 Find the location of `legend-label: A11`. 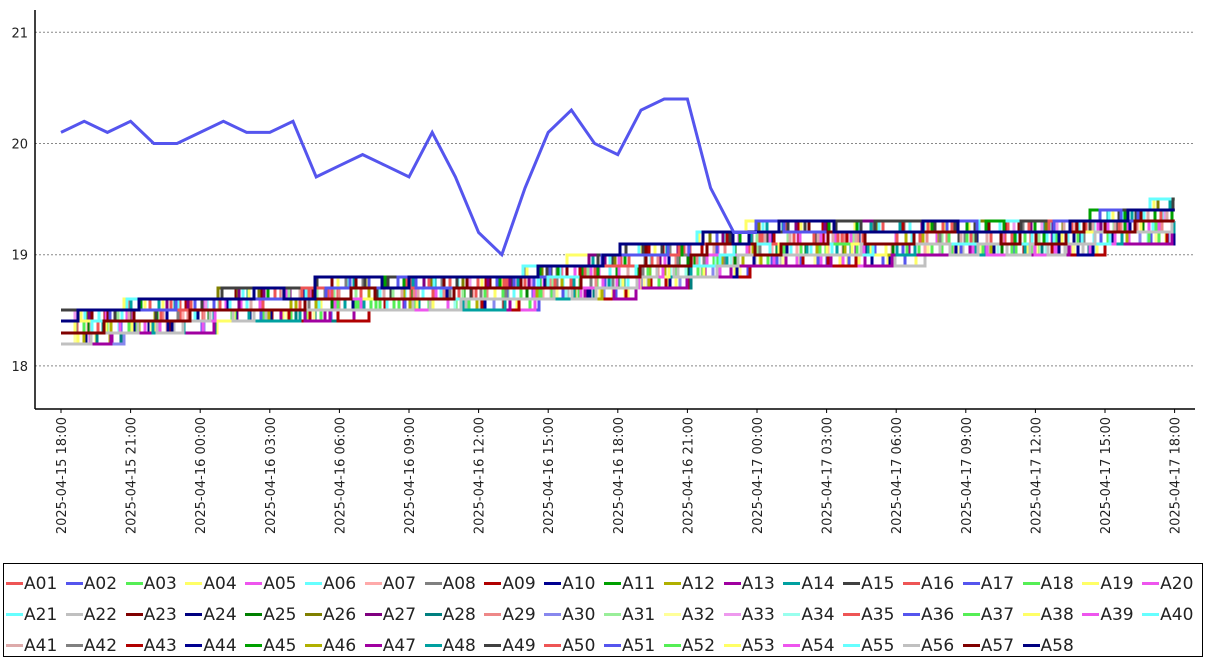

legend-label: A11 is located at coordinates (638, 583).